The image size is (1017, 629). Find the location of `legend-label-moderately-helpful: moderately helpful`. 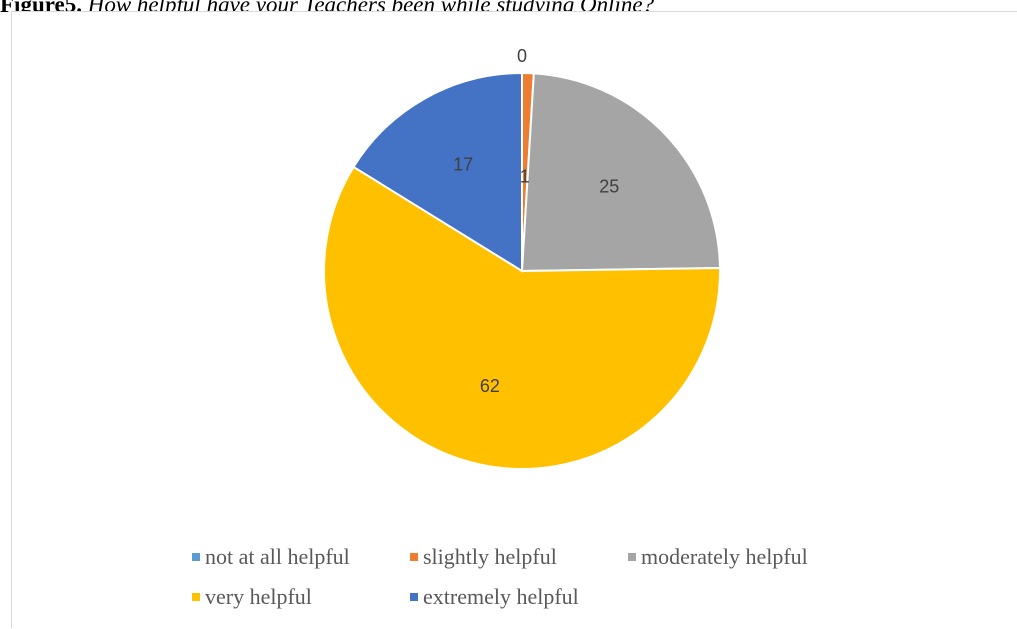

legend-label-moderately-helpful: moderately helpful is located at coordinates (724, 556).